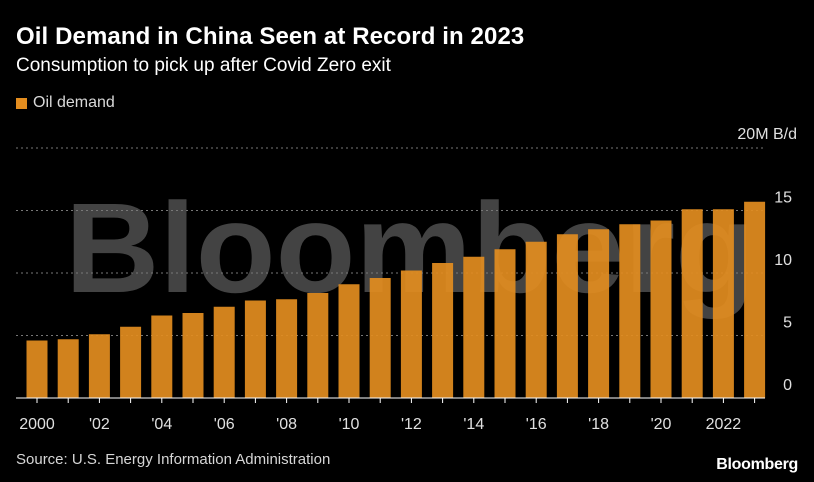  What do you see at coordinates (783, 198) in the screenshot?
I see `y-tick-label: 15` at bounding box center [783, 198].